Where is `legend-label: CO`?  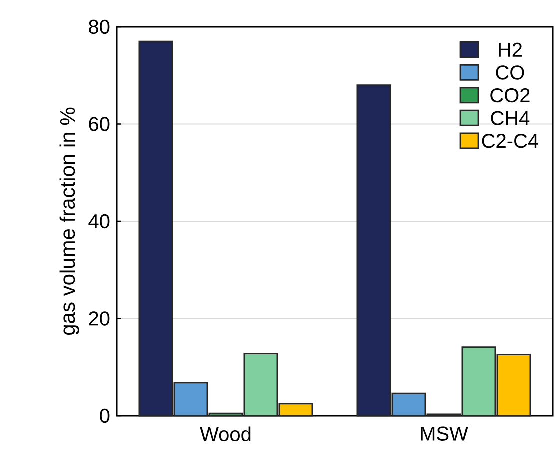
legend-label: CO is located at coordinates (510, 73).